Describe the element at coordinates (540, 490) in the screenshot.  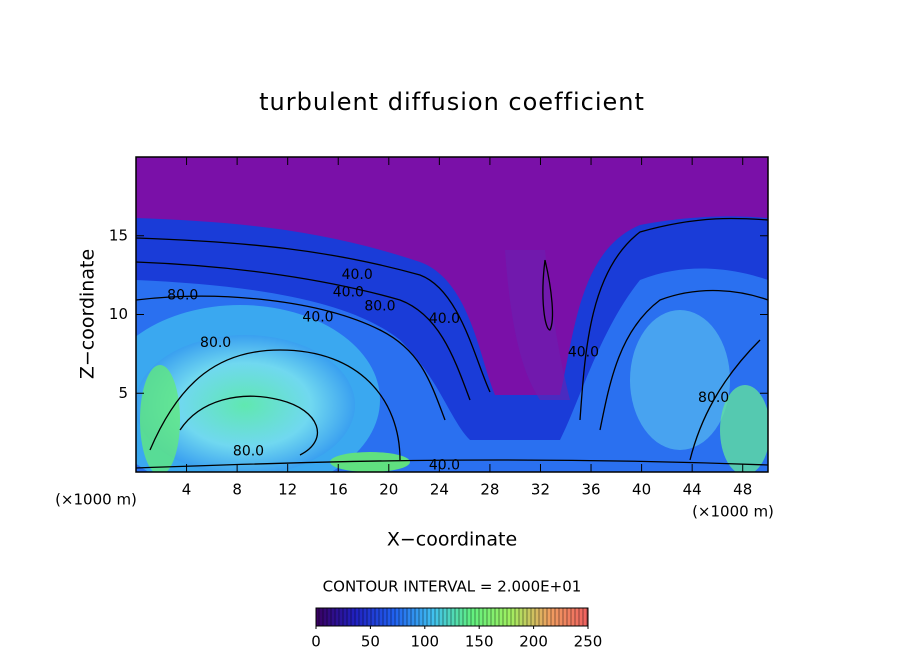
I see `x-tick-label: 32` at that location.